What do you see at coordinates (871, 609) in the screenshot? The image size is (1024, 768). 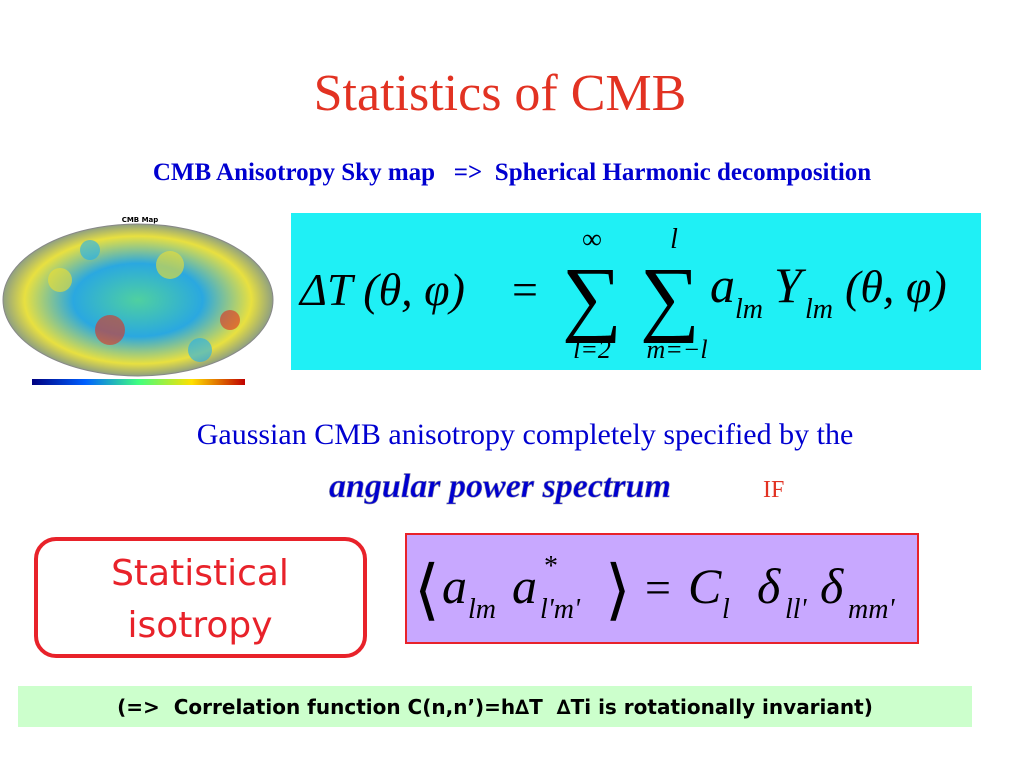 I see `subscript: mm'` at bounding box center [871, 609].